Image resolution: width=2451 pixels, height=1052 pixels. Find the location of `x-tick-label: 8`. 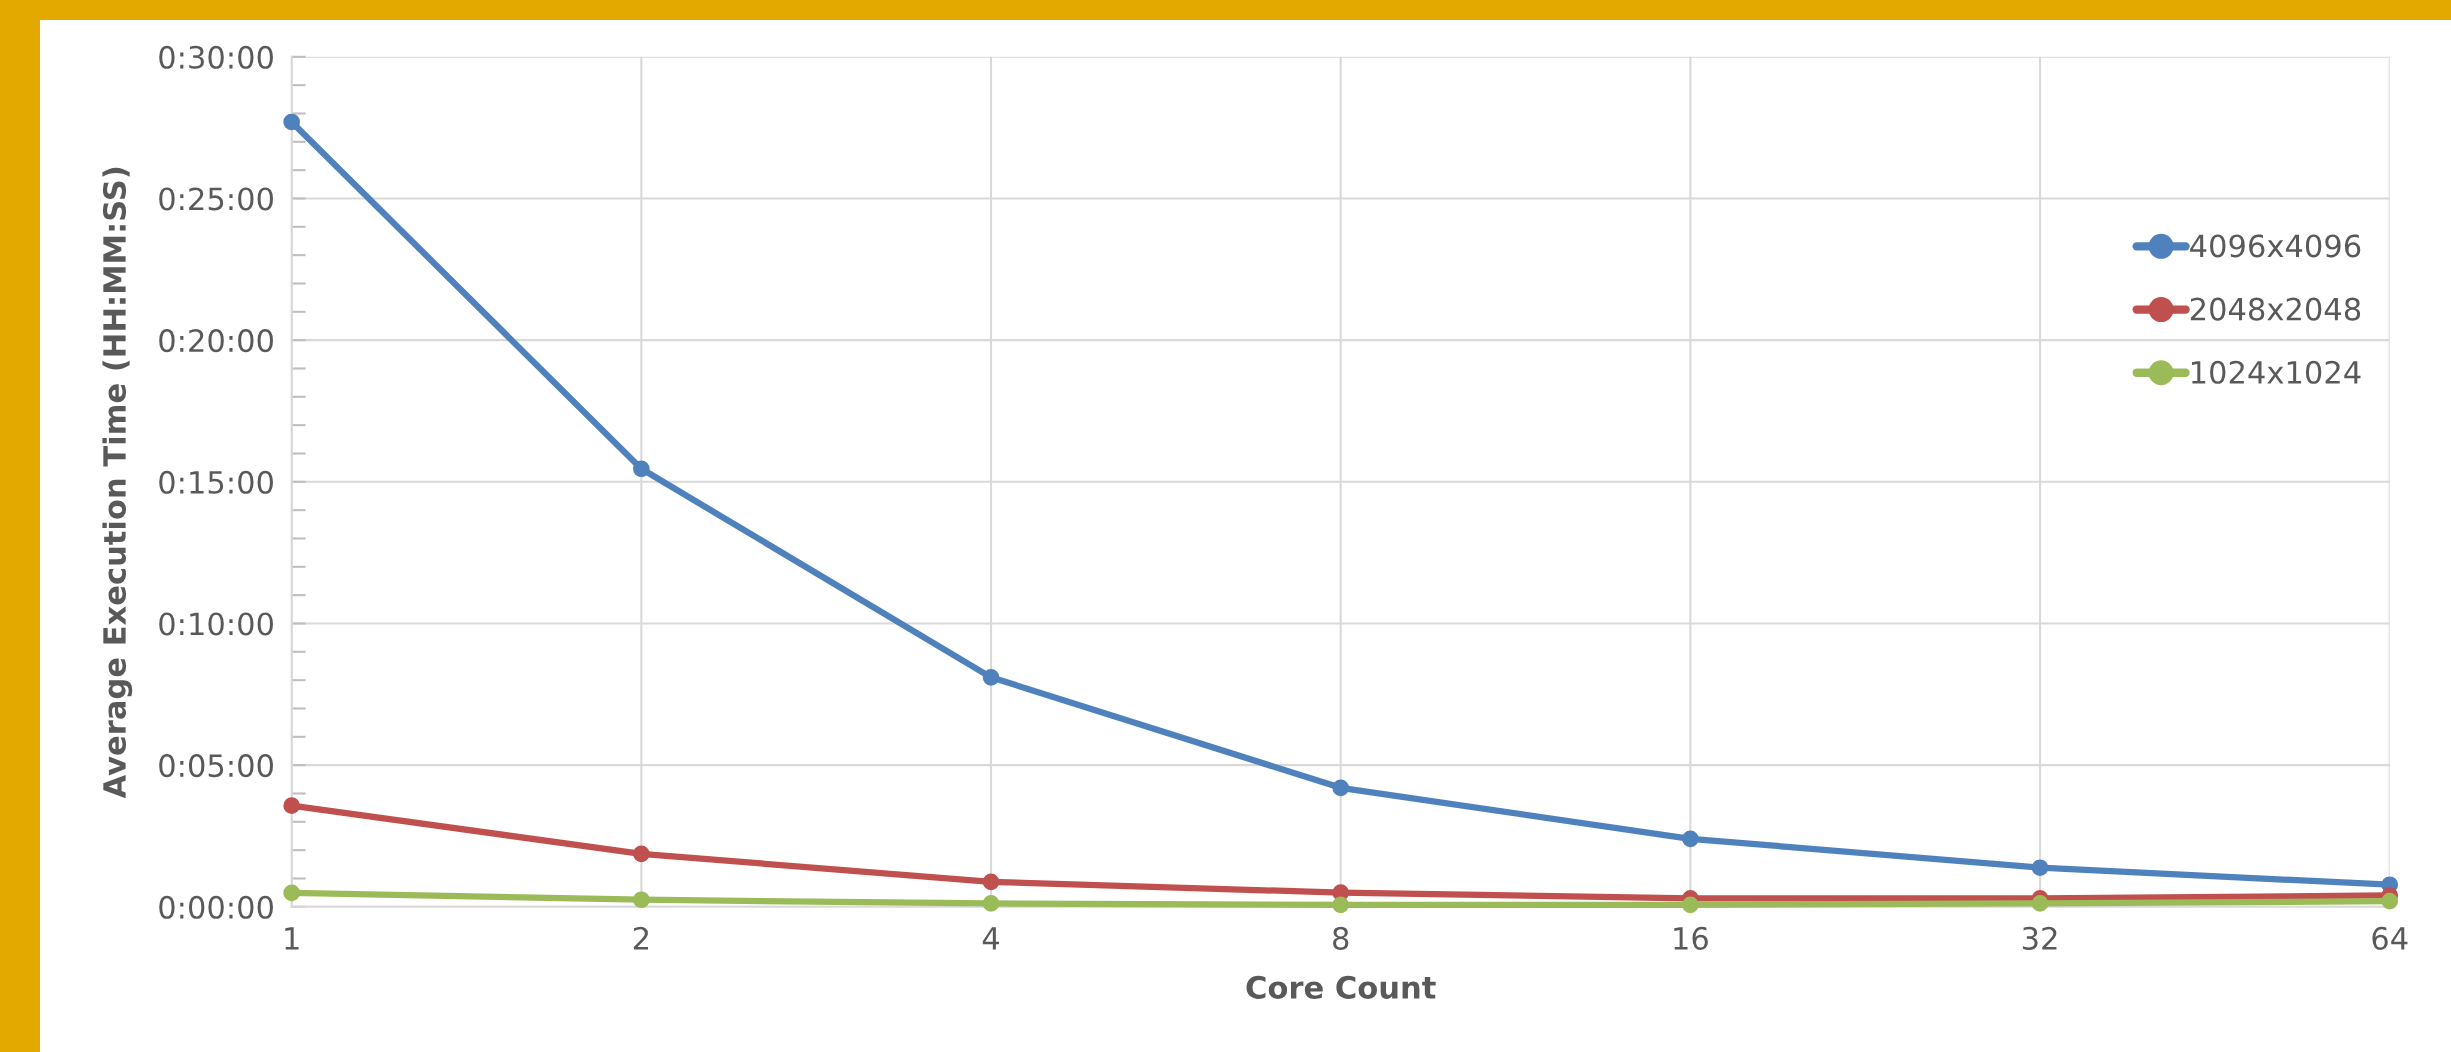

x-tick-label: 8 is located at coordinates (1341, 938).